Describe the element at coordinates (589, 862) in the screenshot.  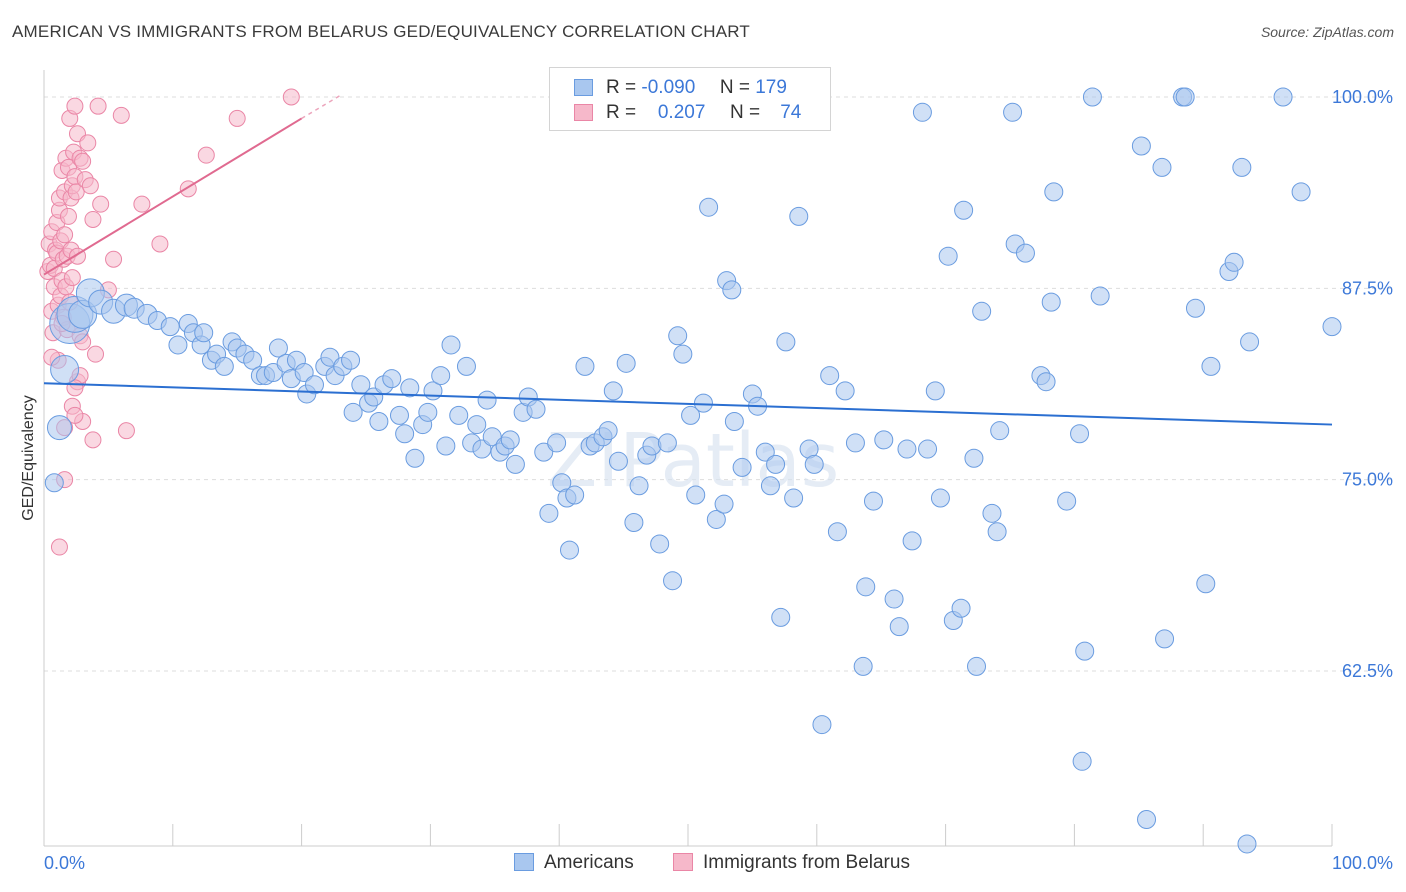
I see `americans-legend-label: Americans` at that location.